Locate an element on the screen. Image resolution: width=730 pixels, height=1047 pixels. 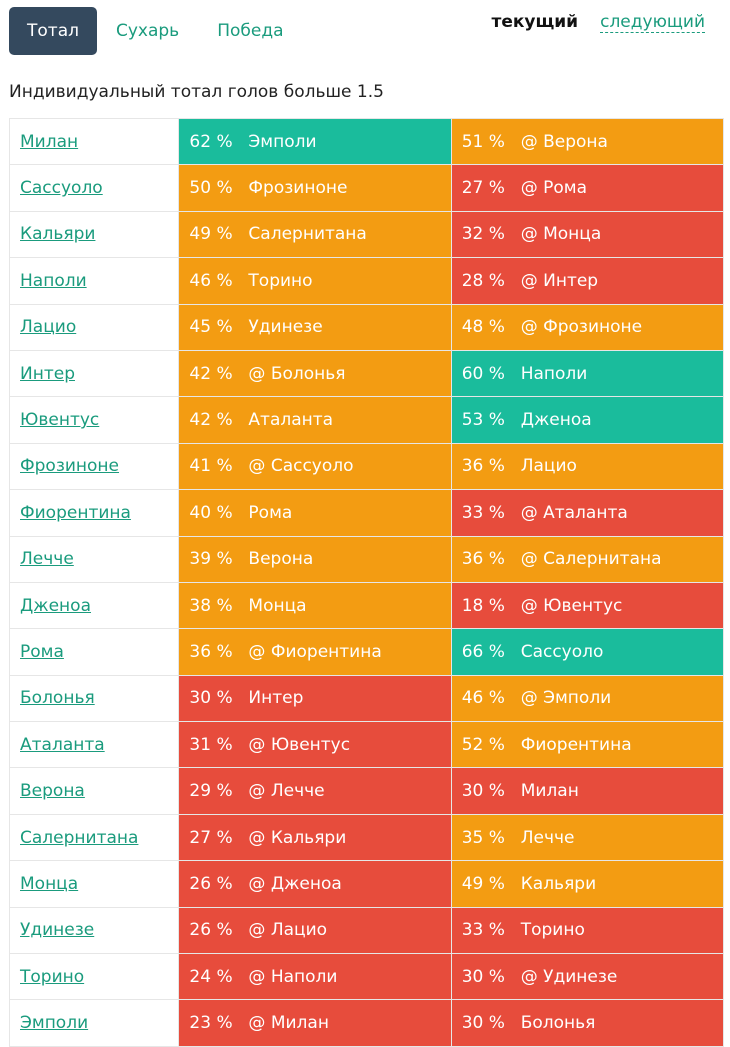
team-link: Ювентус is located at coordinates (60, 420).